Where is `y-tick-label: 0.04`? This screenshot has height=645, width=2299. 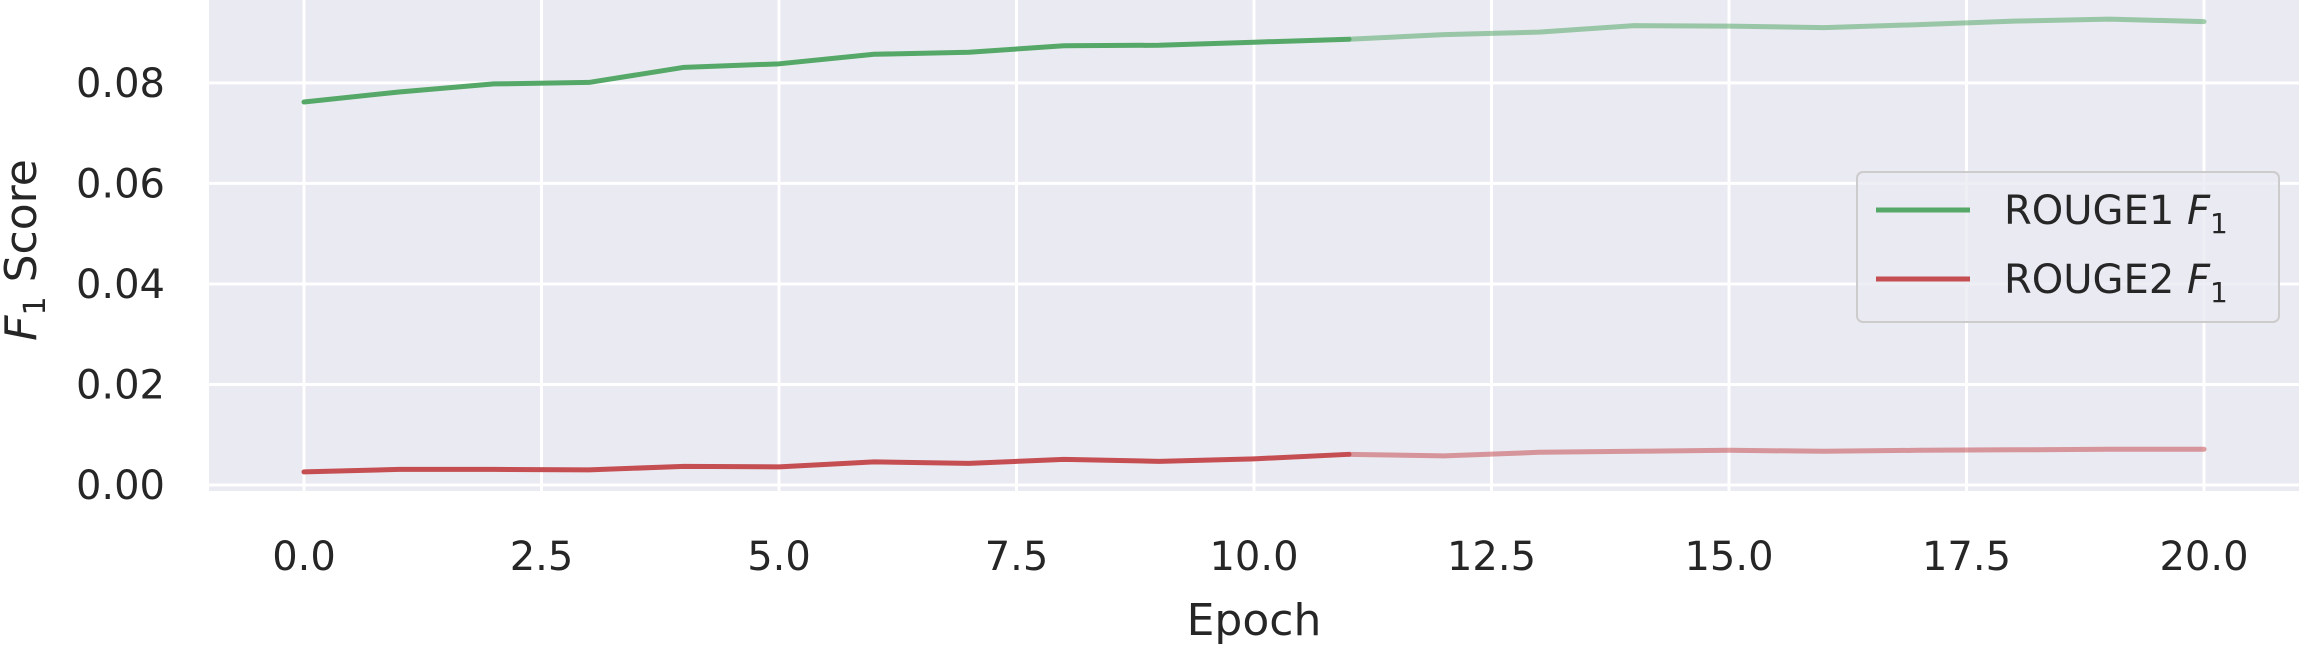 y-tick-label: 0.04 is located at coordinates (120, 285).